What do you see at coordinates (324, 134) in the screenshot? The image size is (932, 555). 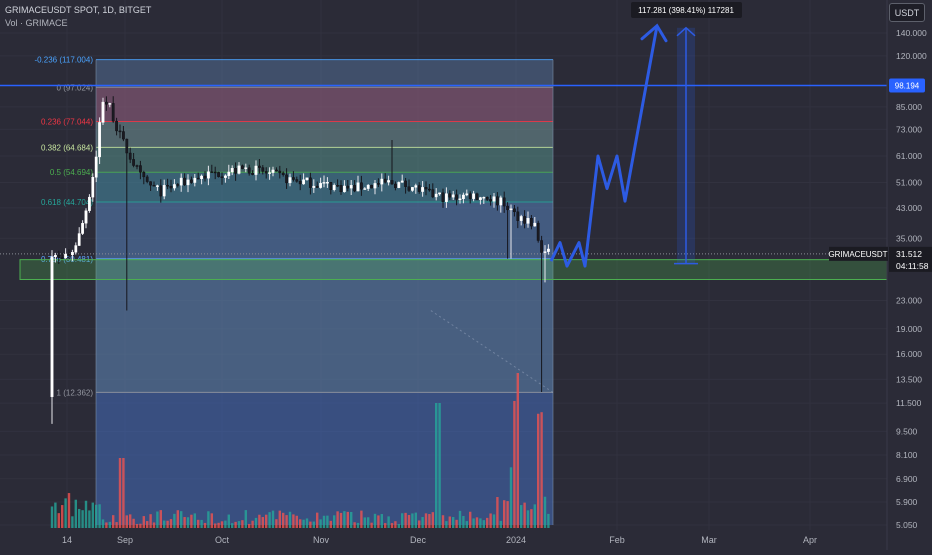 I see `fib-band` at bounding box center [324, 134].